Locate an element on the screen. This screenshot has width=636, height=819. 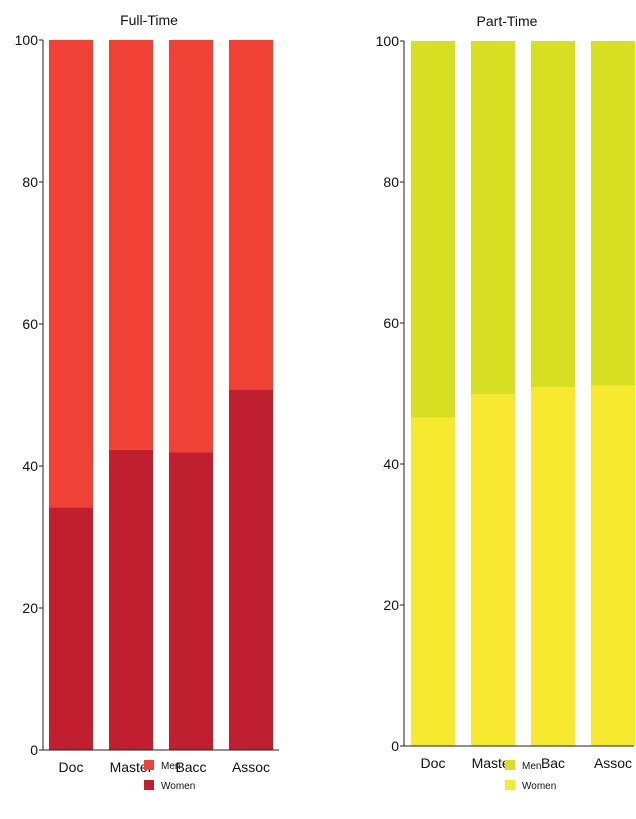
x-tick-label: Bacc is located at coordinates (190, 767).